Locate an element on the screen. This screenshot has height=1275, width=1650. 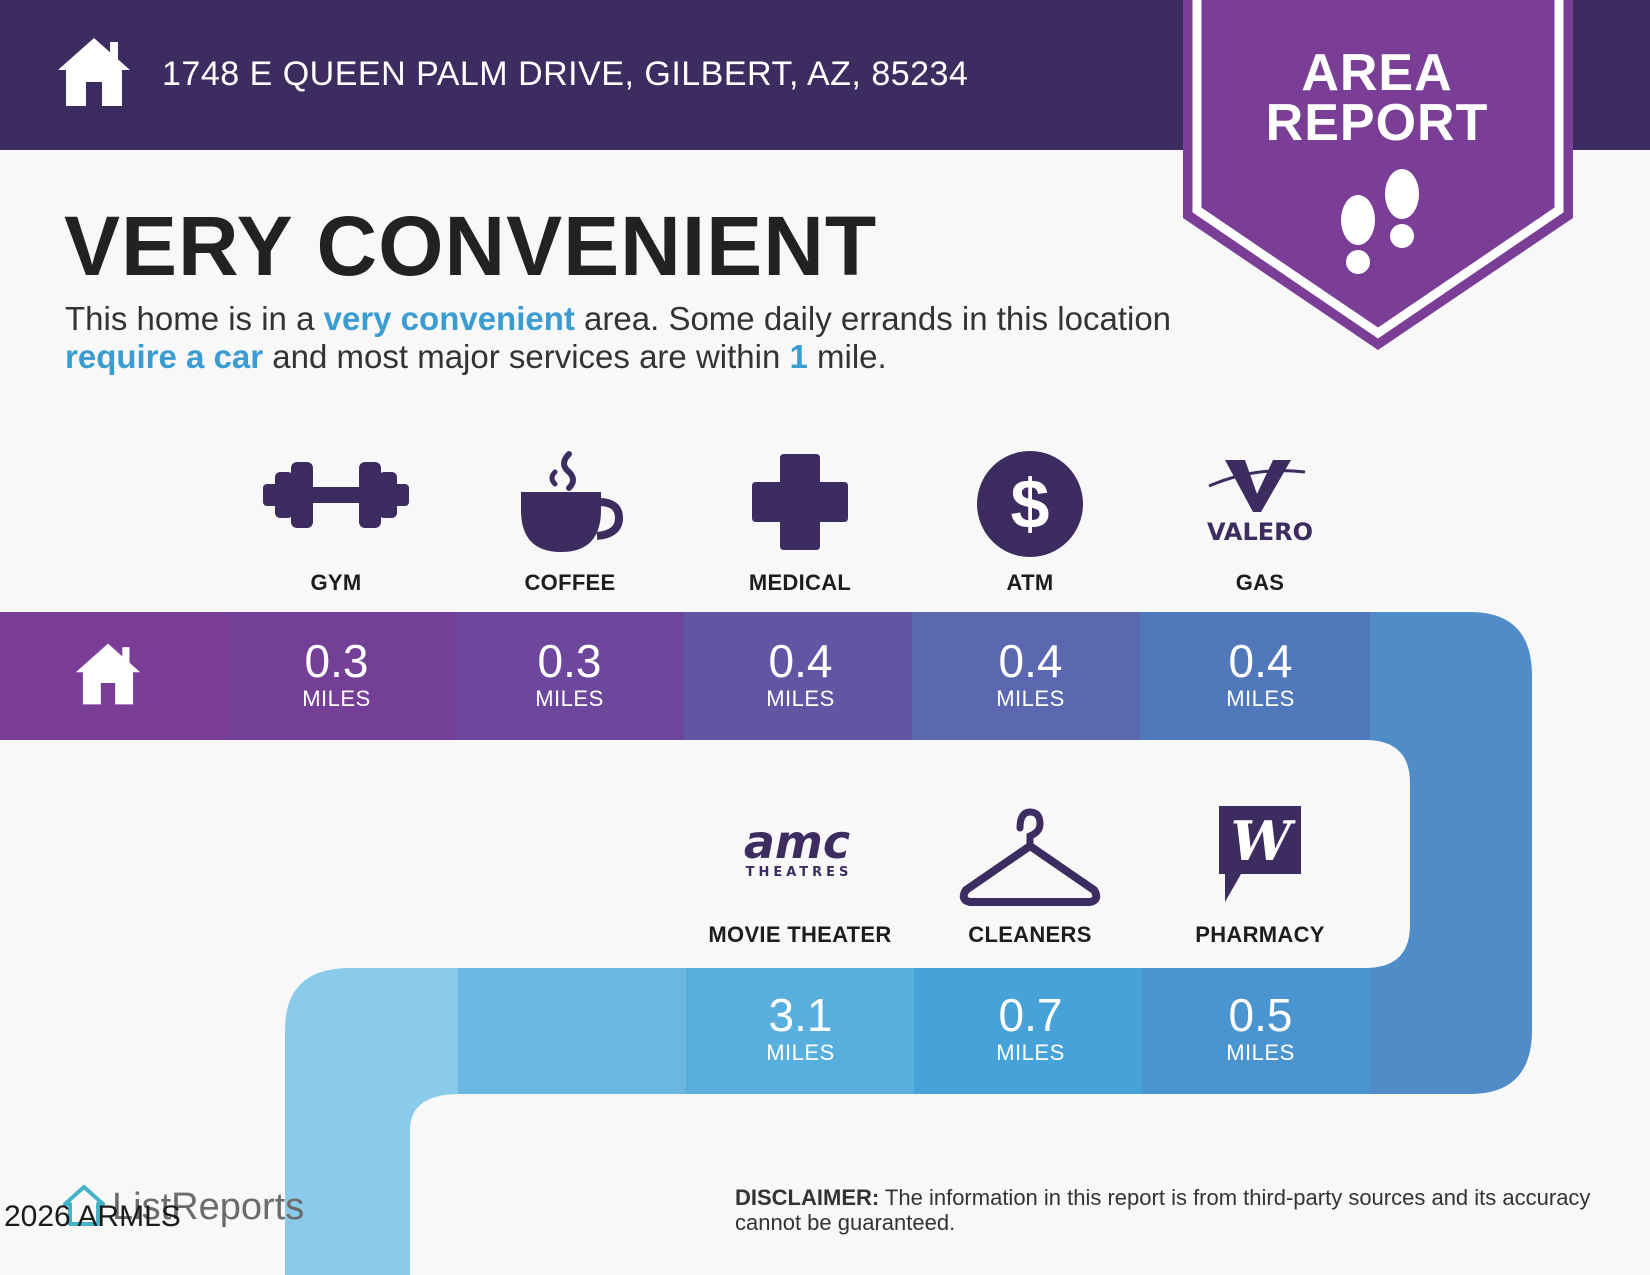
amenity-movie-theater: amc THEATRES MOVIE THEATER is located at coordinates (800, 883).